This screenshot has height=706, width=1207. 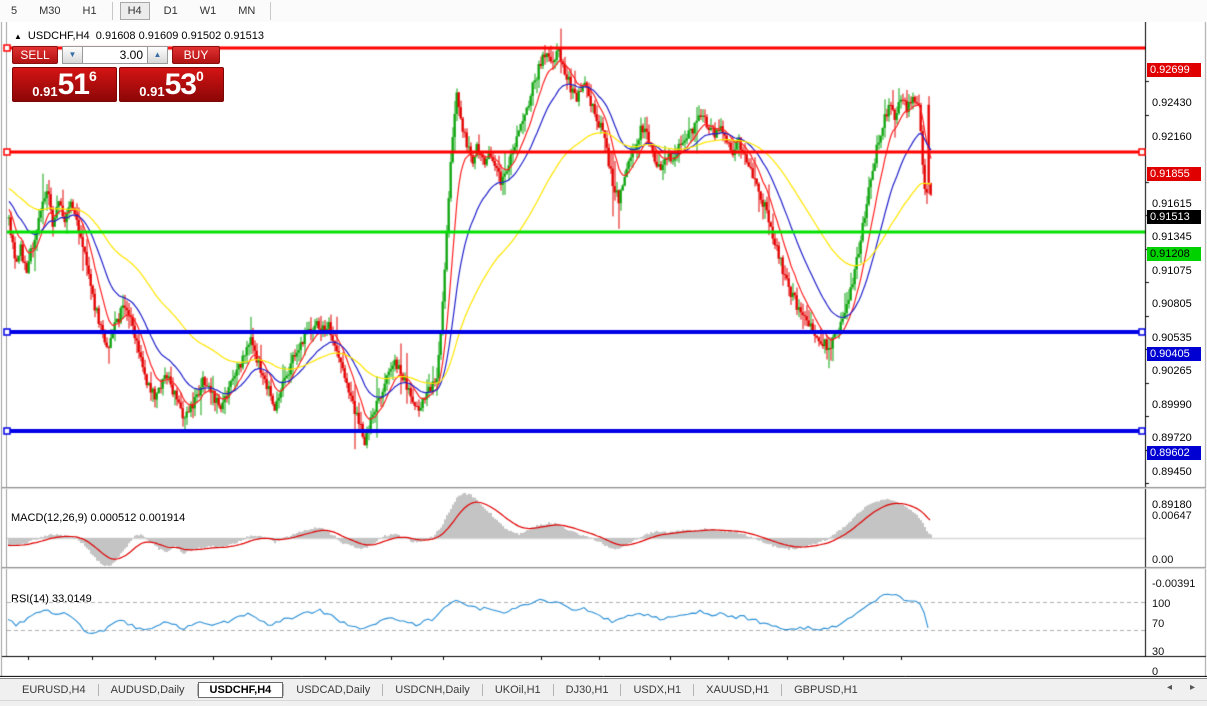 I want to click on tab-dj30-h1: DJ30,H1, so click(x=587, y=689).